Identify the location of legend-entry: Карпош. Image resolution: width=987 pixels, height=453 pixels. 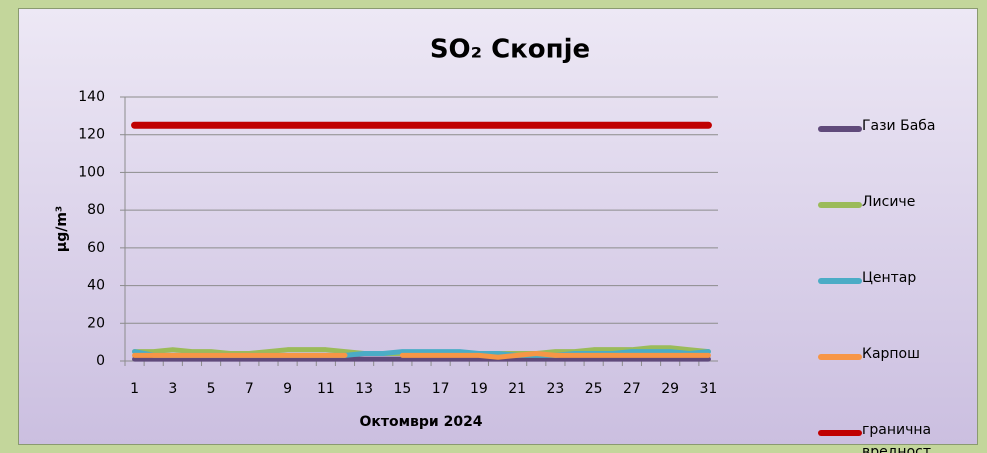
(890, 355).